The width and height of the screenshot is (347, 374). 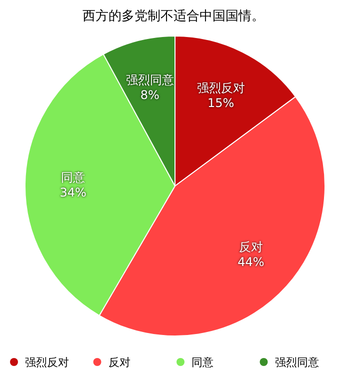 What do you see at coordinates (296, 362) in the screenshot?
I see `legend-label: 强烈同意` at bounding box center [296, 362].